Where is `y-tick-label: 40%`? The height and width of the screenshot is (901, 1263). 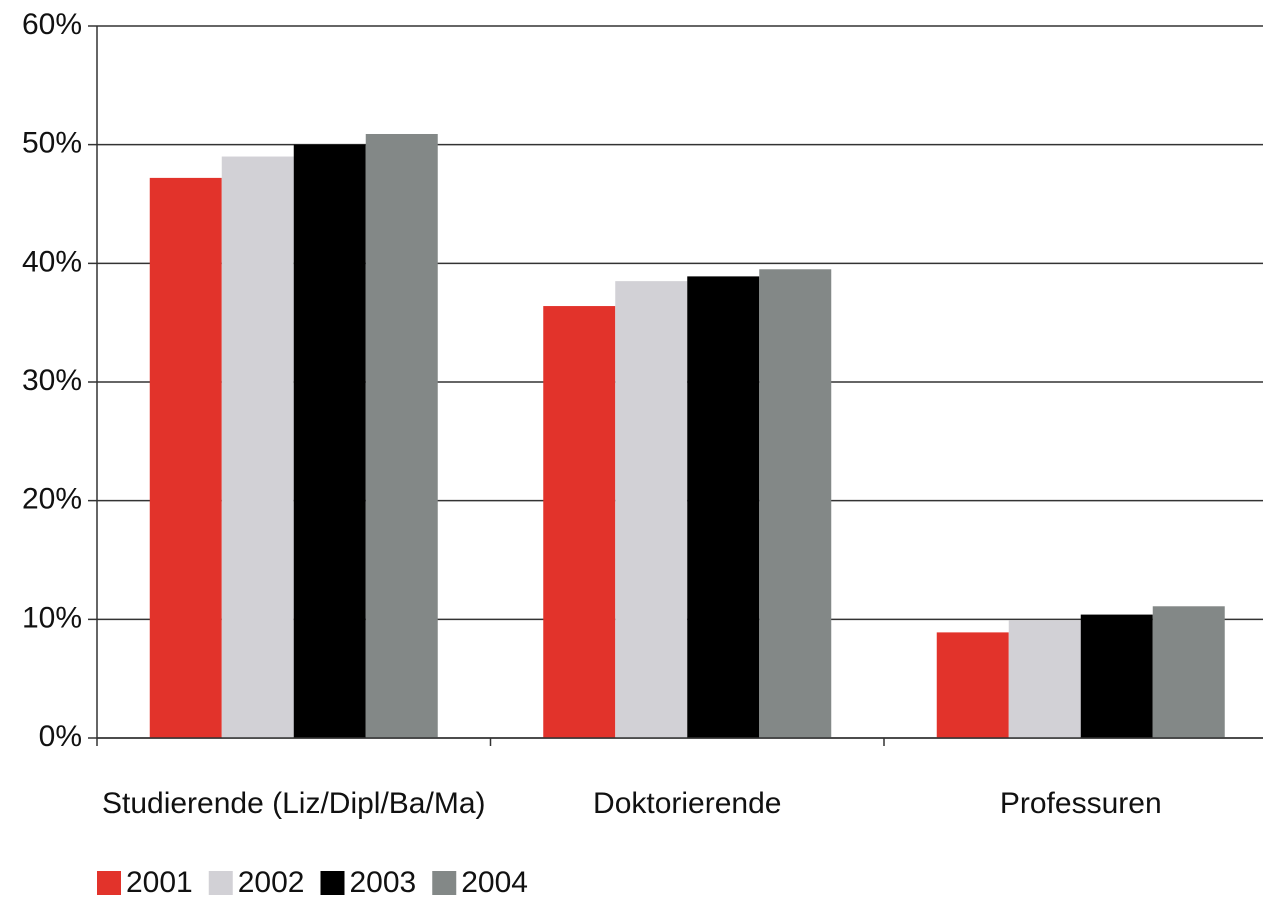
y-tick-label: 40% is located at coordinates (52, 261).